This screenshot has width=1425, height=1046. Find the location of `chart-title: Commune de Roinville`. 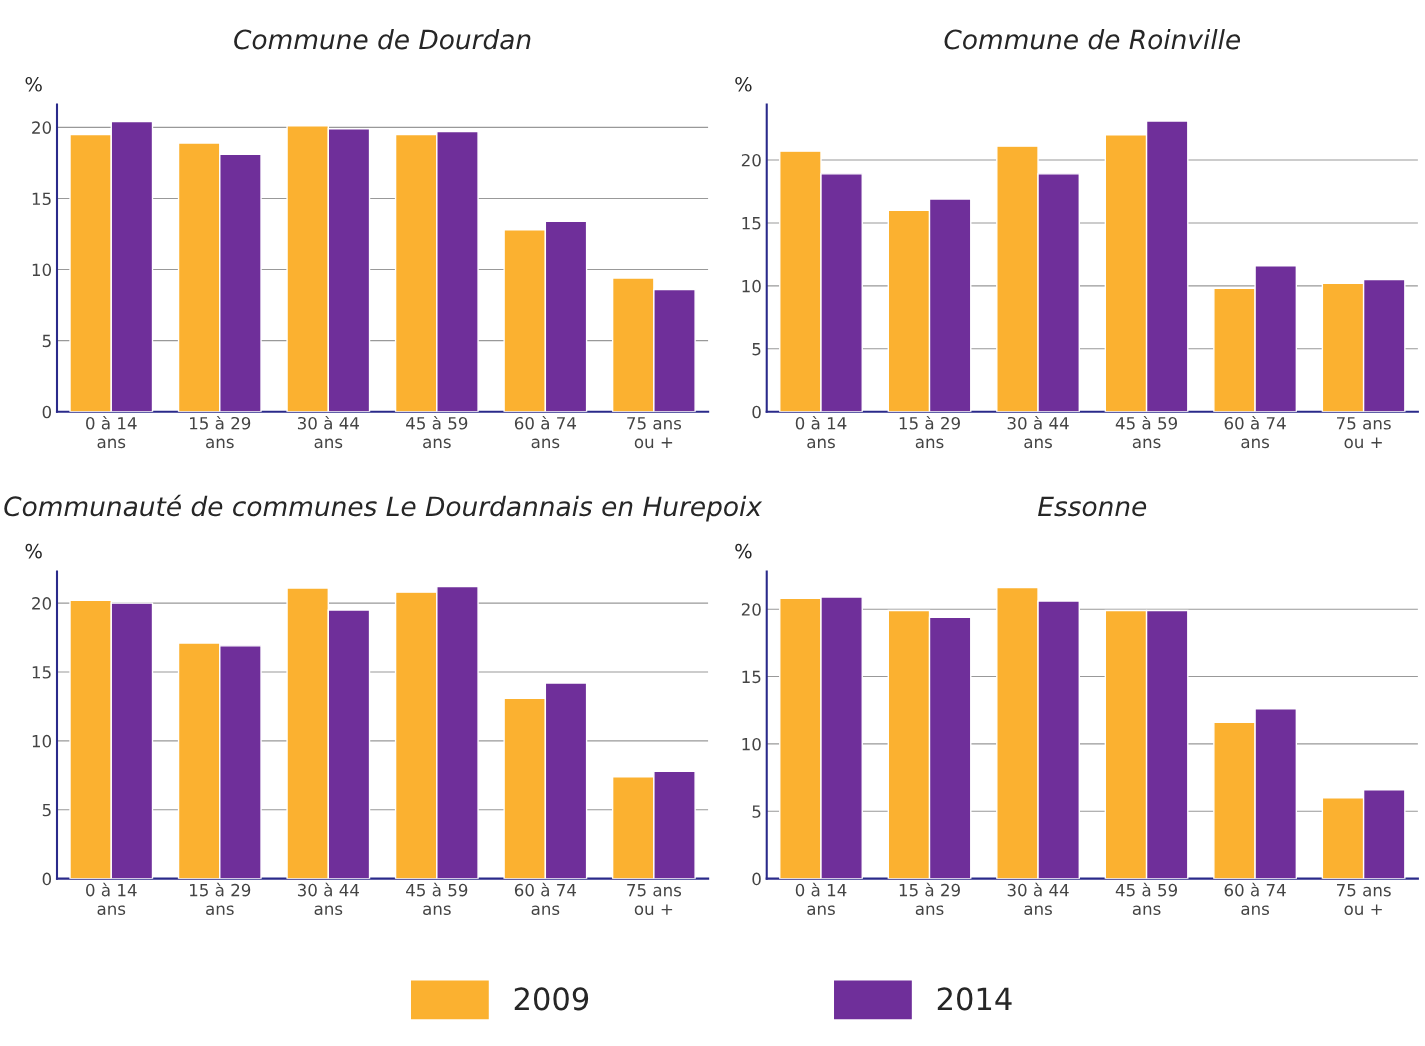

chart-title: Commune de Roinville is located at coordinates (1092, 39).